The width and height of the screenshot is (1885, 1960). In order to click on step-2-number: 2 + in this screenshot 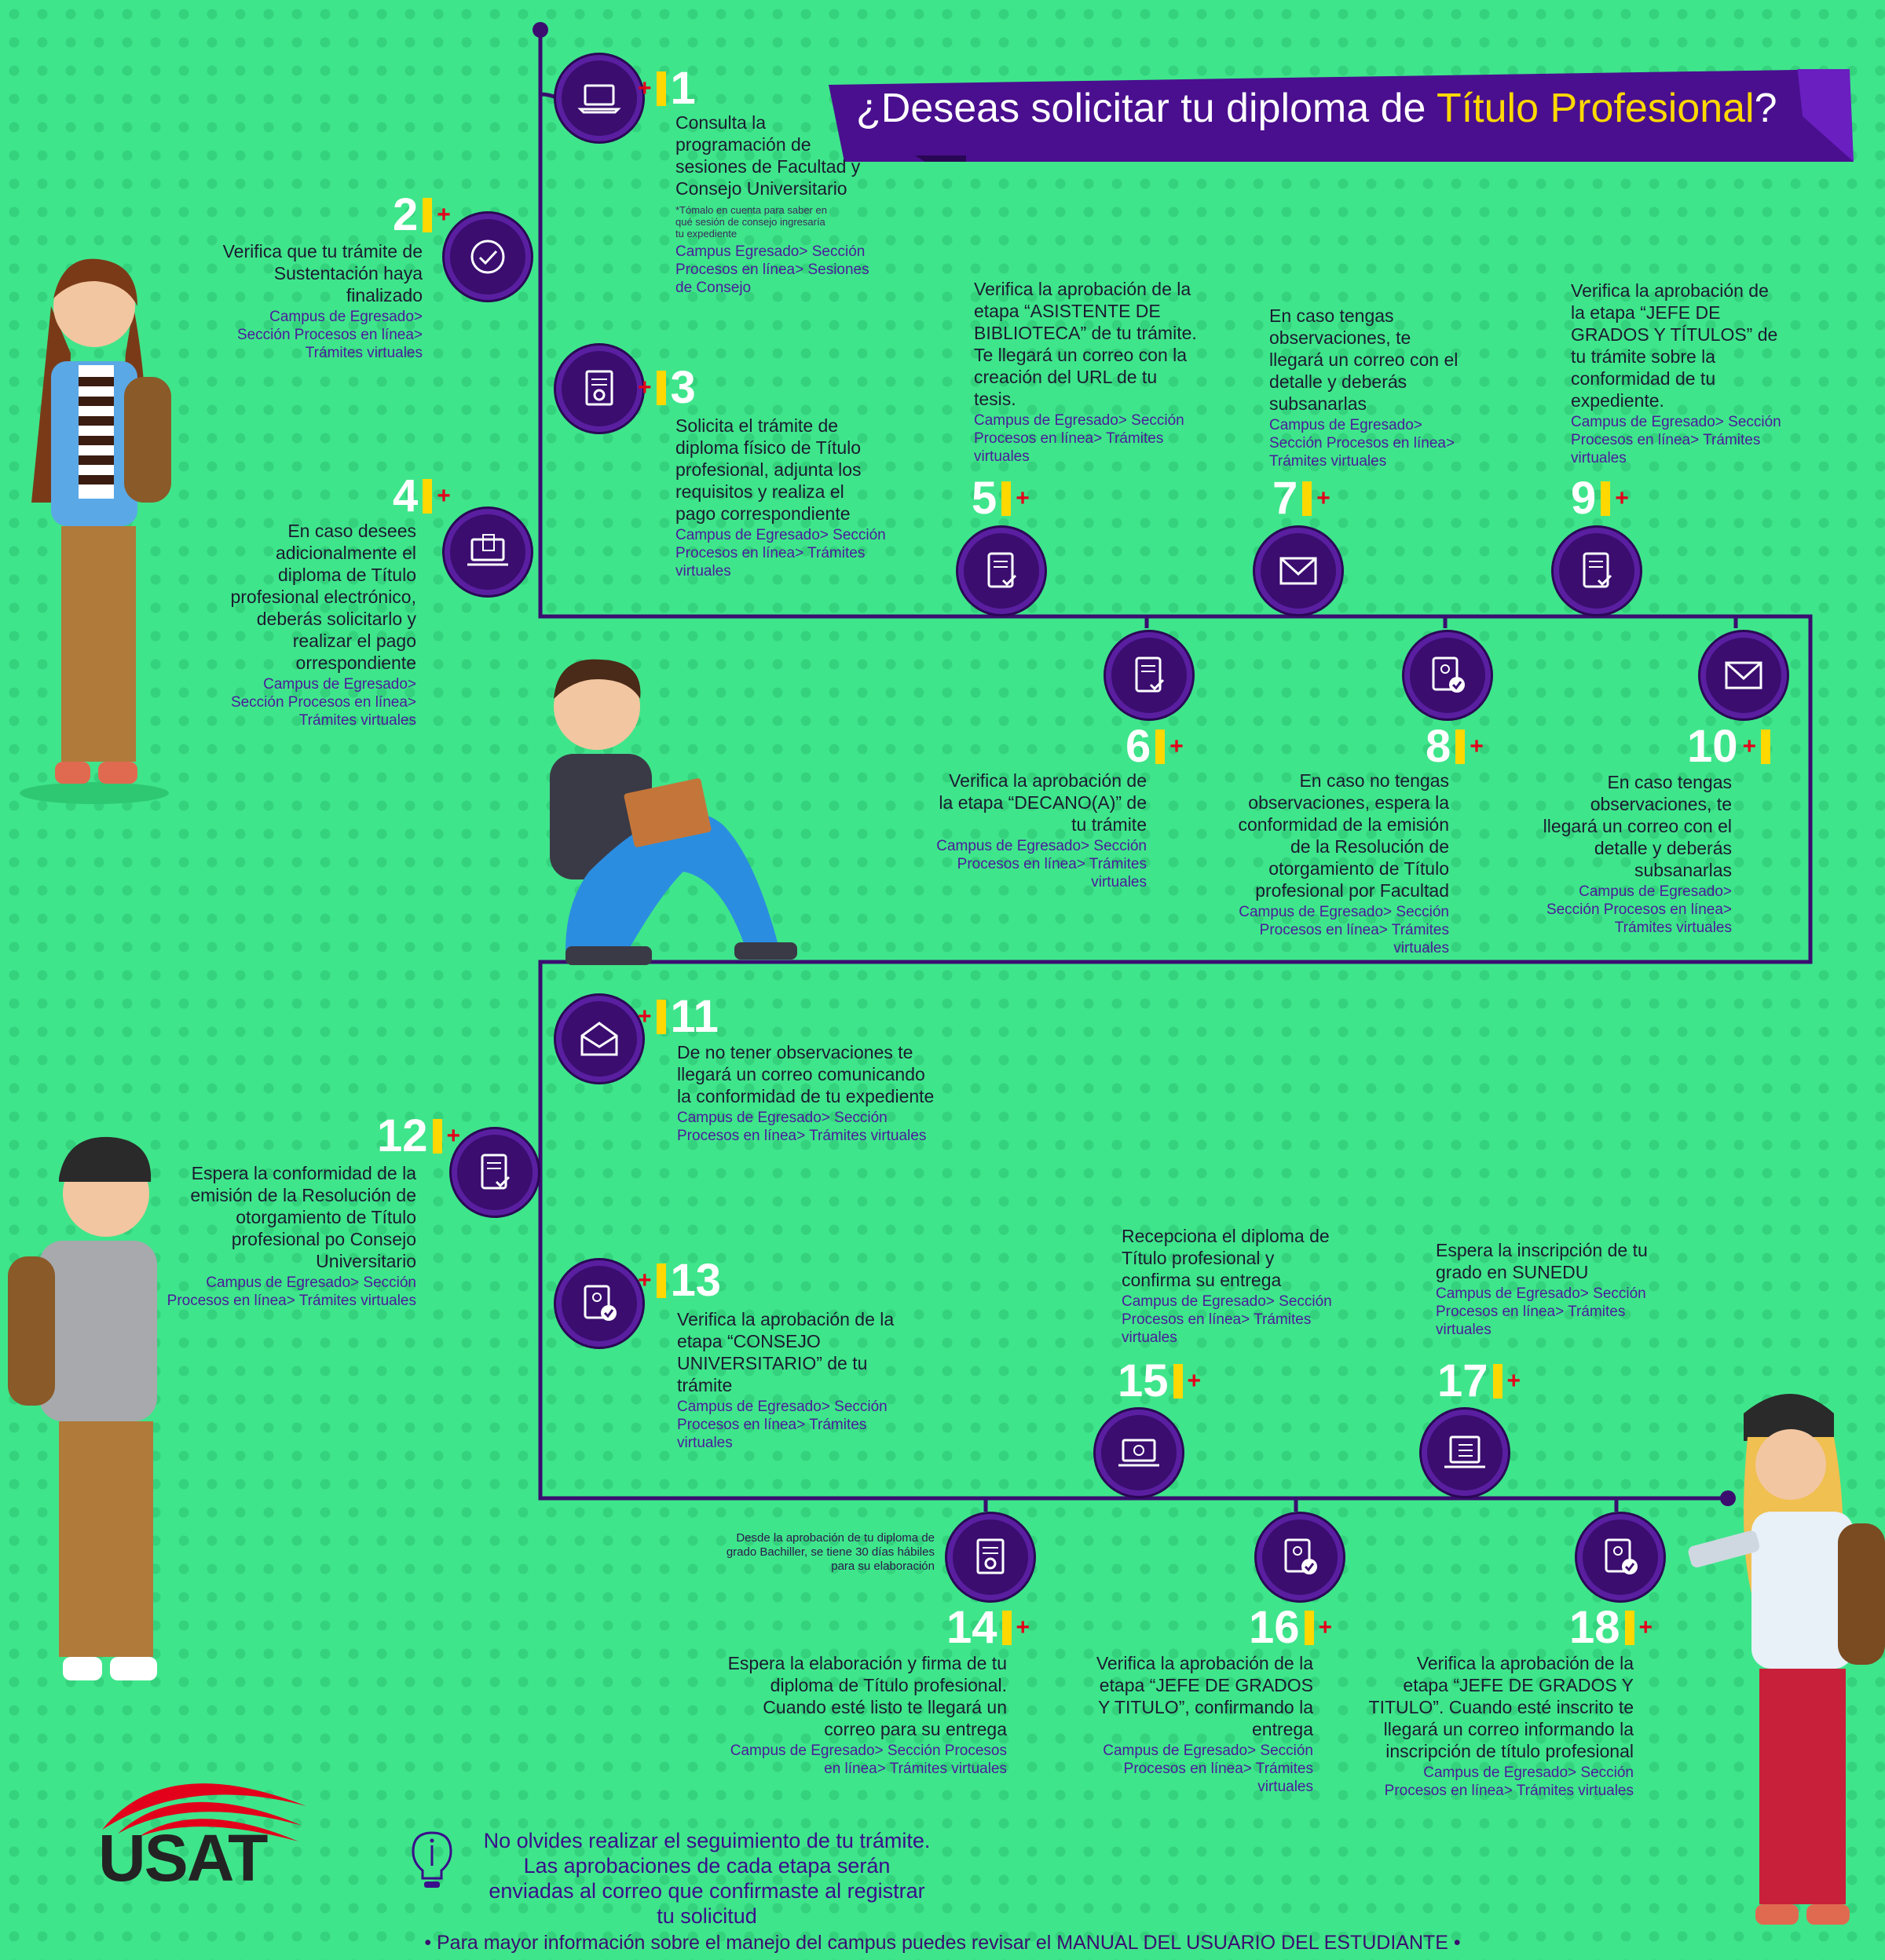, I will do `click(422, 214)`.